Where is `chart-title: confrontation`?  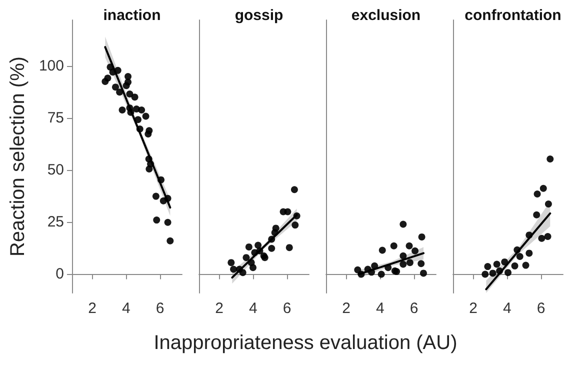 chart-title: confrontation is located at coordinates (513, 15).